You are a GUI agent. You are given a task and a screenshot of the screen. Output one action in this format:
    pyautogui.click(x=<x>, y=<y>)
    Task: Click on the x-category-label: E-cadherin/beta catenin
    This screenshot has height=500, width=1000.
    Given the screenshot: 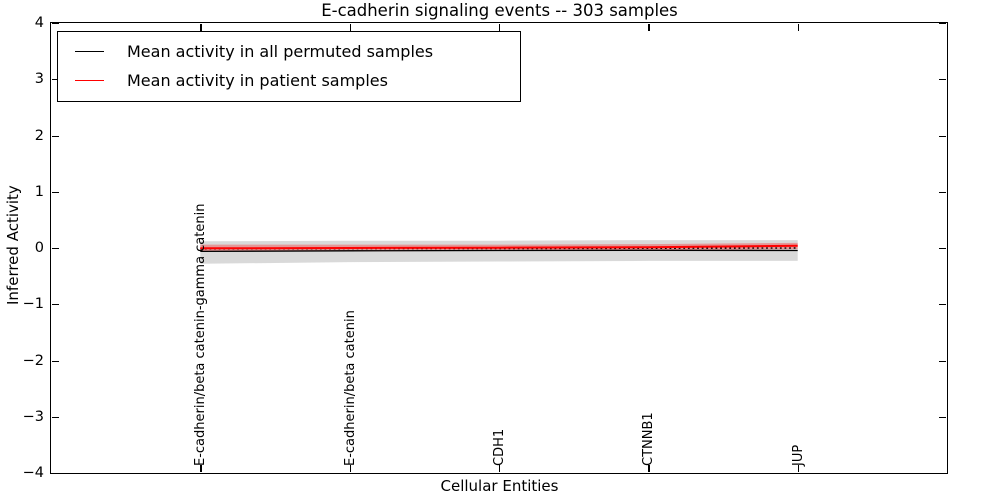 What is the action you would take?
    pyautogui.click(x=350, y=388)
    